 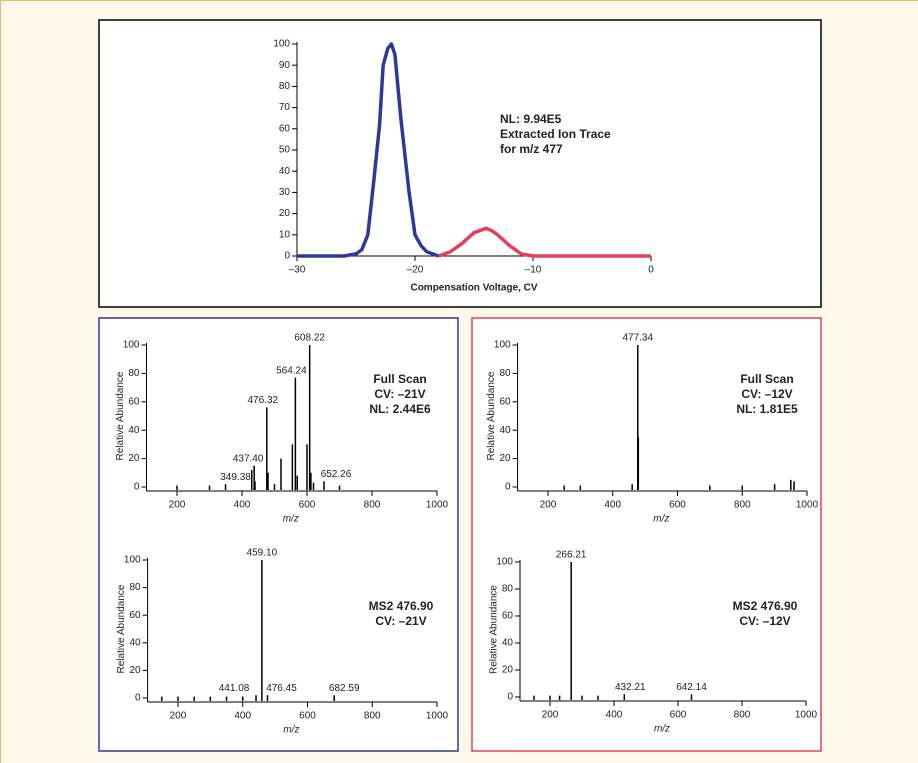 What do you see at coordinates (637, 338) in the screenshot?
I see `peak-label: 477.34` at bounding box center [637, 338].